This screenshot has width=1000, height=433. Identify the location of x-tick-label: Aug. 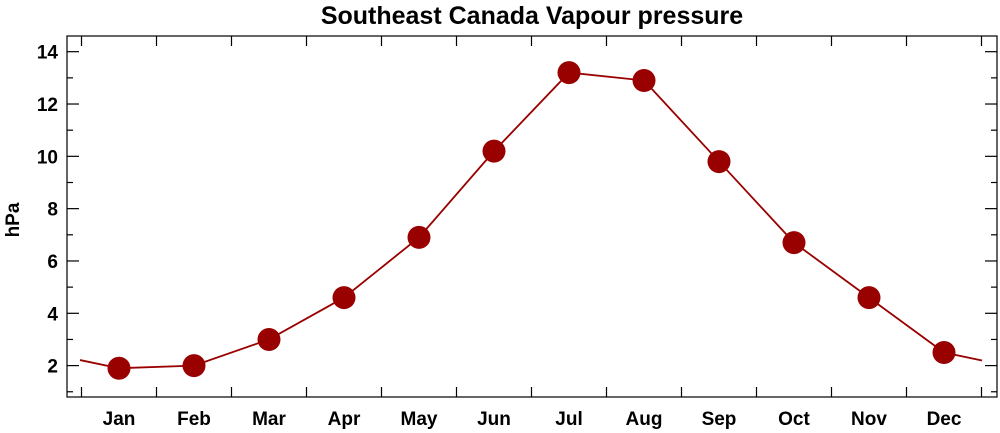
(644, 419).